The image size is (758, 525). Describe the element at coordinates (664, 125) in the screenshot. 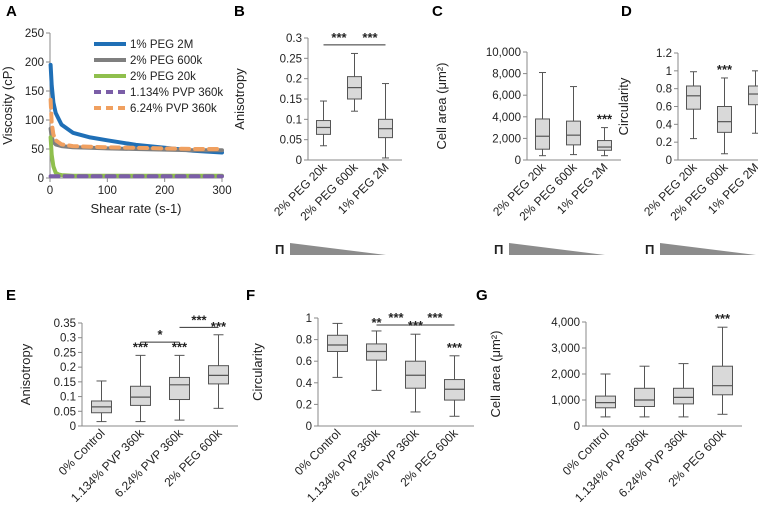

I see `d-y-tick-label: 0.4` at that location.